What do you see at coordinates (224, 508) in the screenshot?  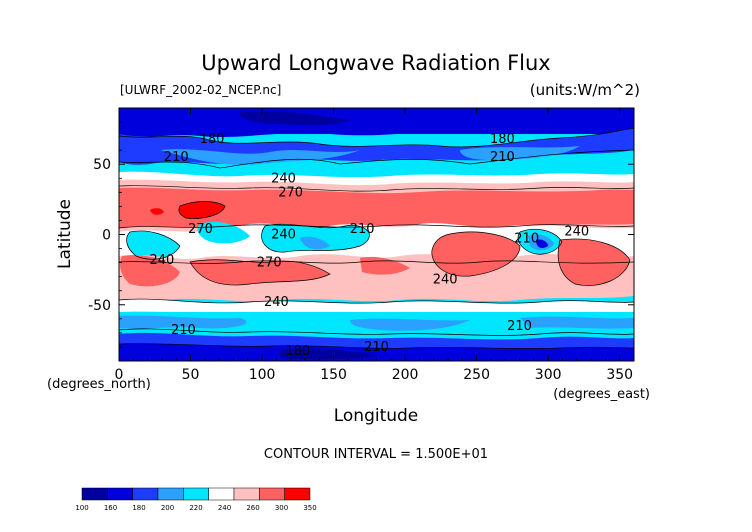 I see `colorbar-level-label: 240` at bounding box center [224, 508].